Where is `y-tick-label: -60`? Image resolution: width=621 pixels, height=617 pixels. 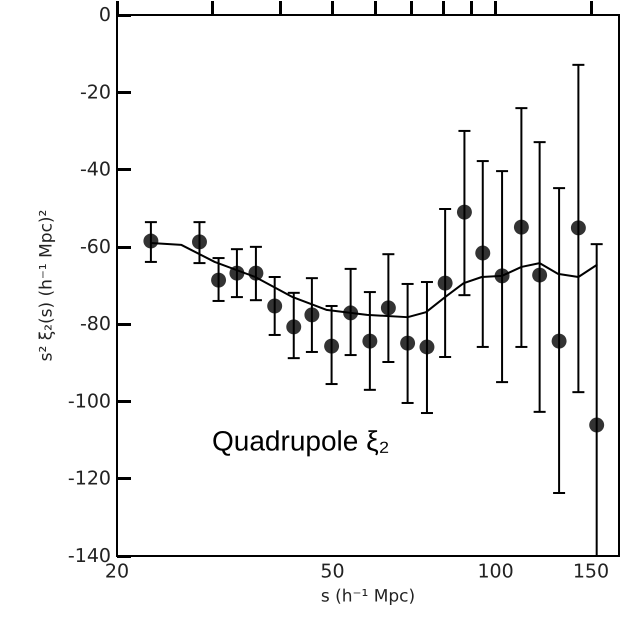
y-tick-label: -60 is located at coordinates (95, 247).